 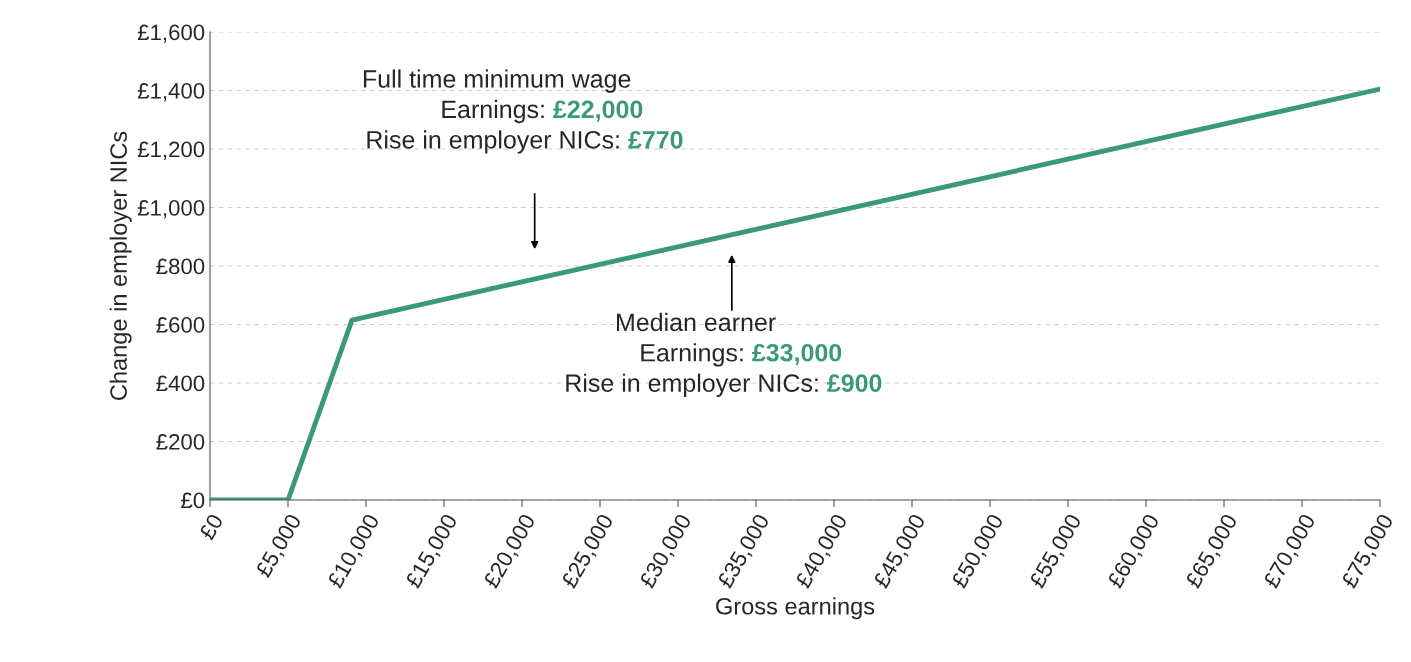 What do you see at coordinates (180, 325) in the screenshot?
I see `y-tick-label: £600` at bounding box center [180, 325].